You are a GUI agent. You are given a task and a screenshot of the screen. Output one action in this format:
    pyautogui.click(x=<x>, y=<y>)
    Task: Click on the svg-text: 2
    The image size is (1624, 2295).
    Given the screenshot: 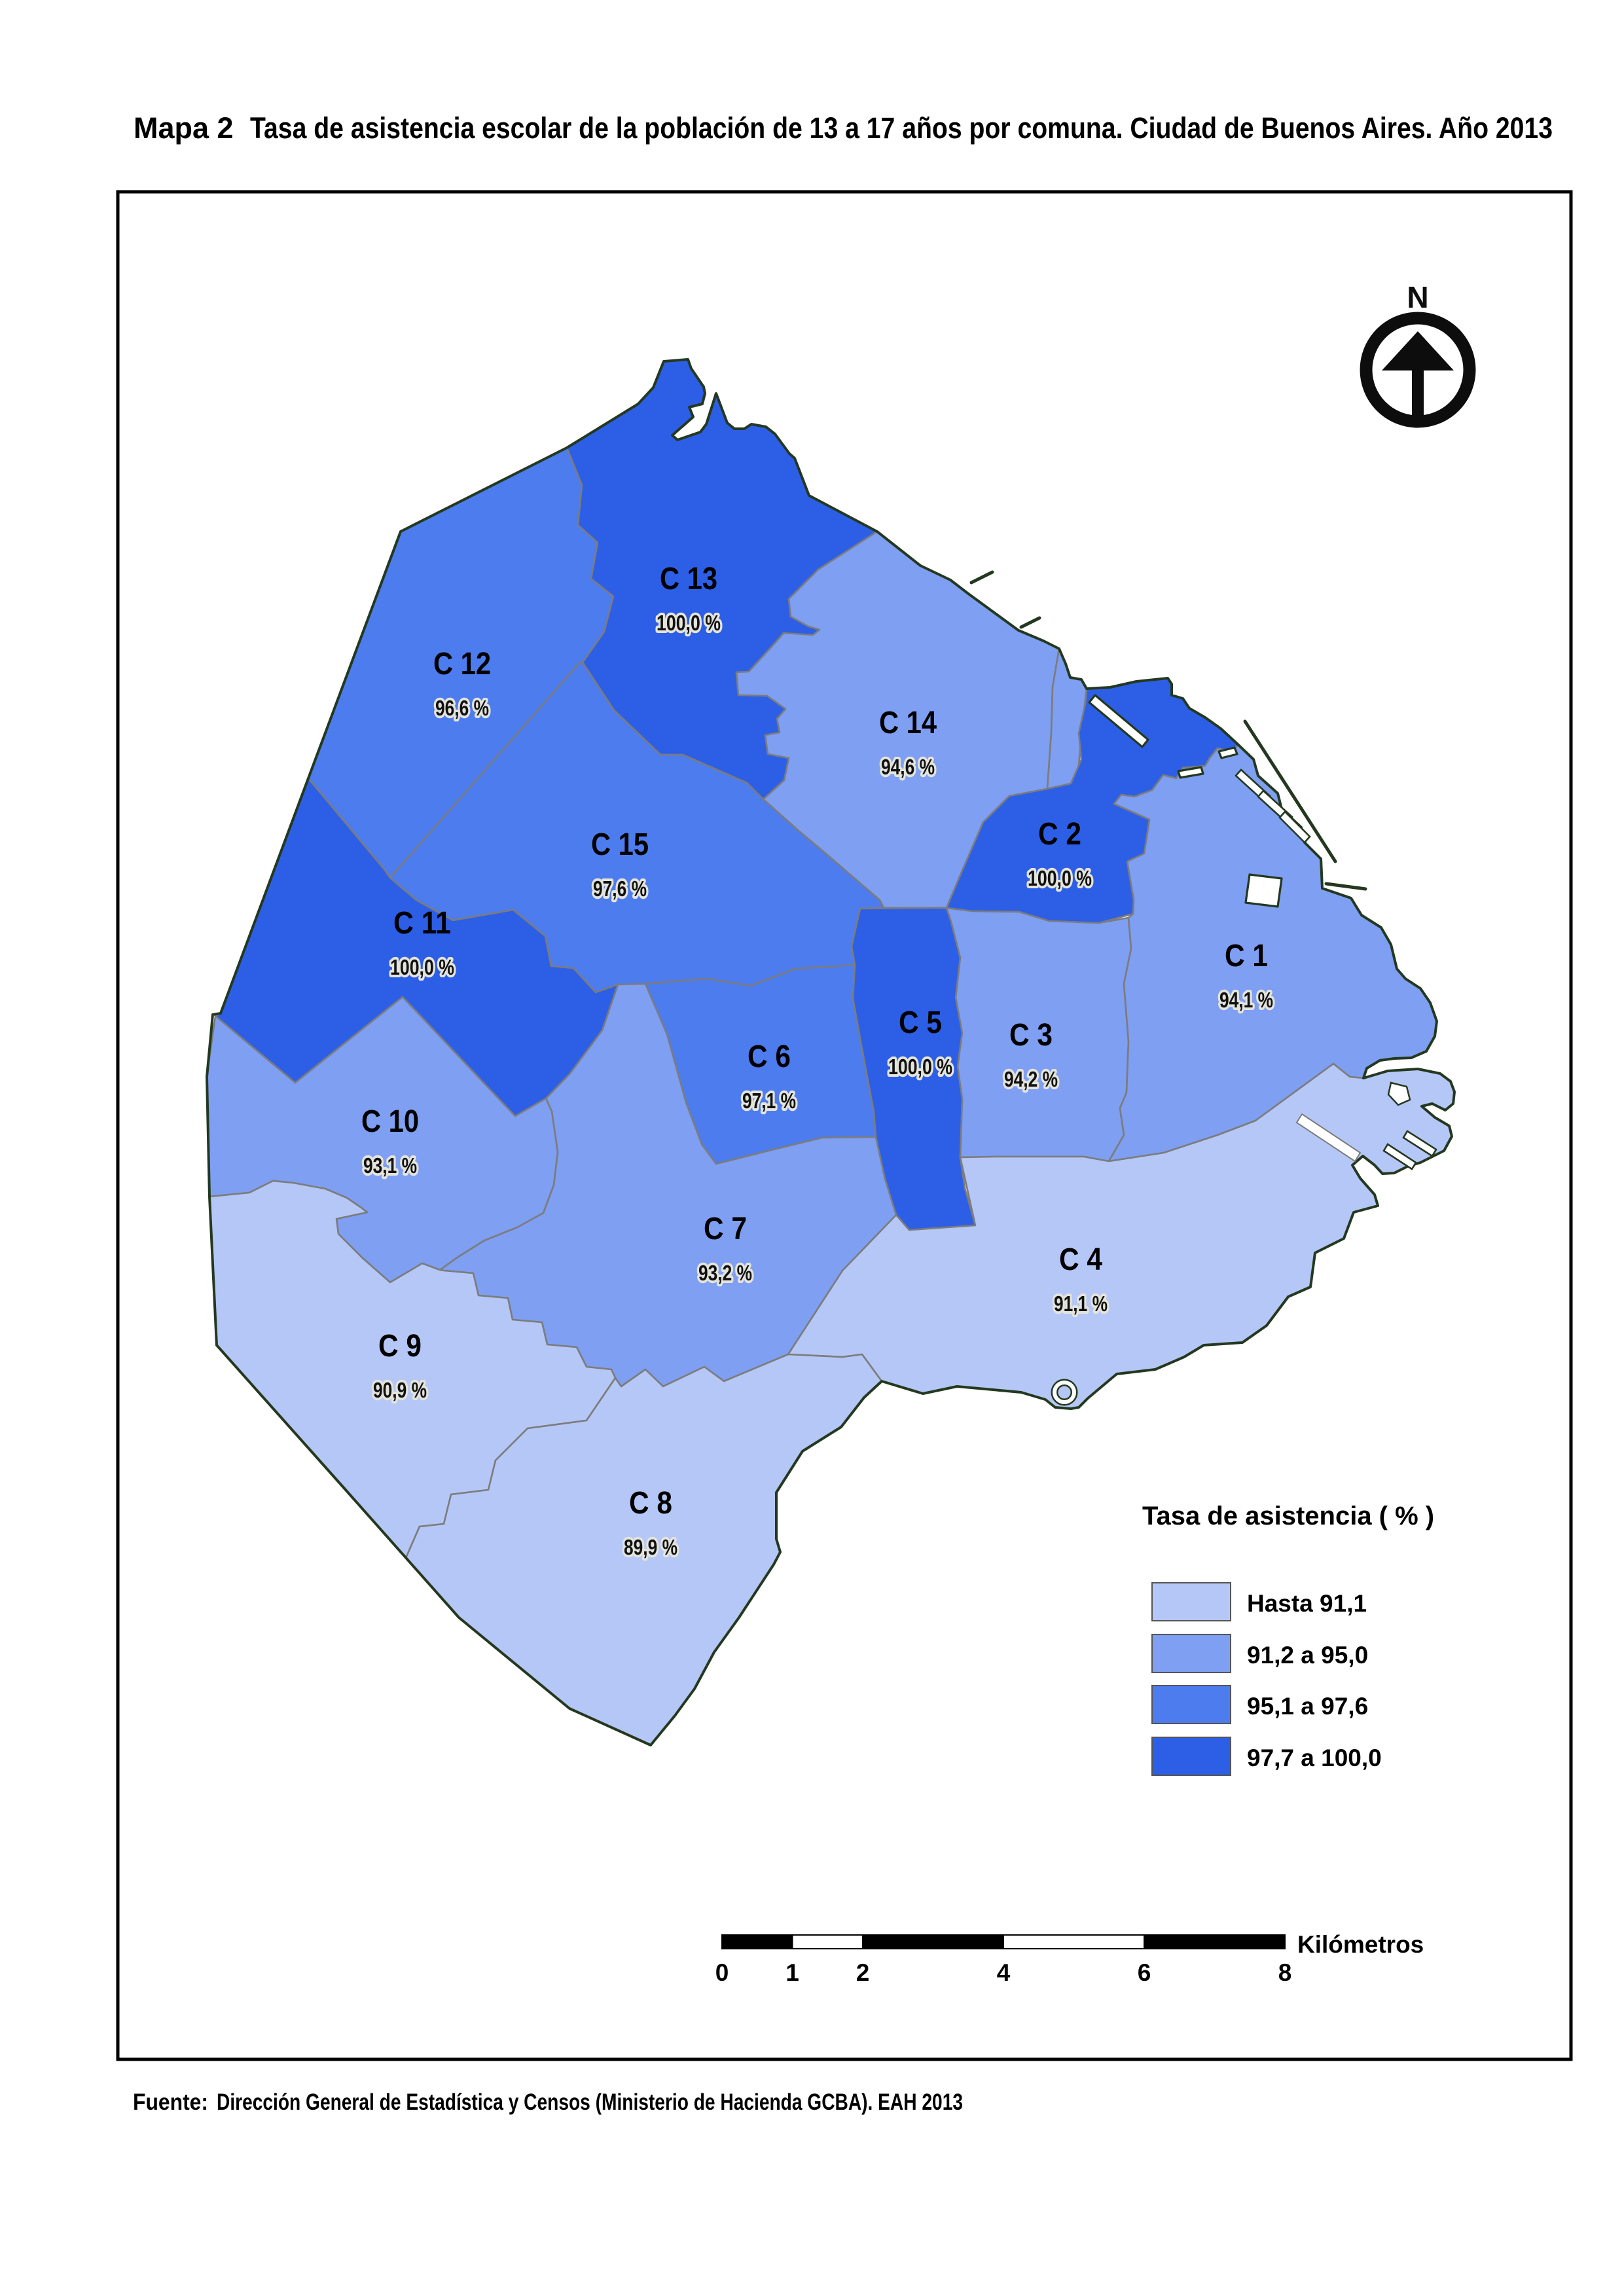 What is the action you would take?
    pyautogui.click(x=863, y=1973)
    